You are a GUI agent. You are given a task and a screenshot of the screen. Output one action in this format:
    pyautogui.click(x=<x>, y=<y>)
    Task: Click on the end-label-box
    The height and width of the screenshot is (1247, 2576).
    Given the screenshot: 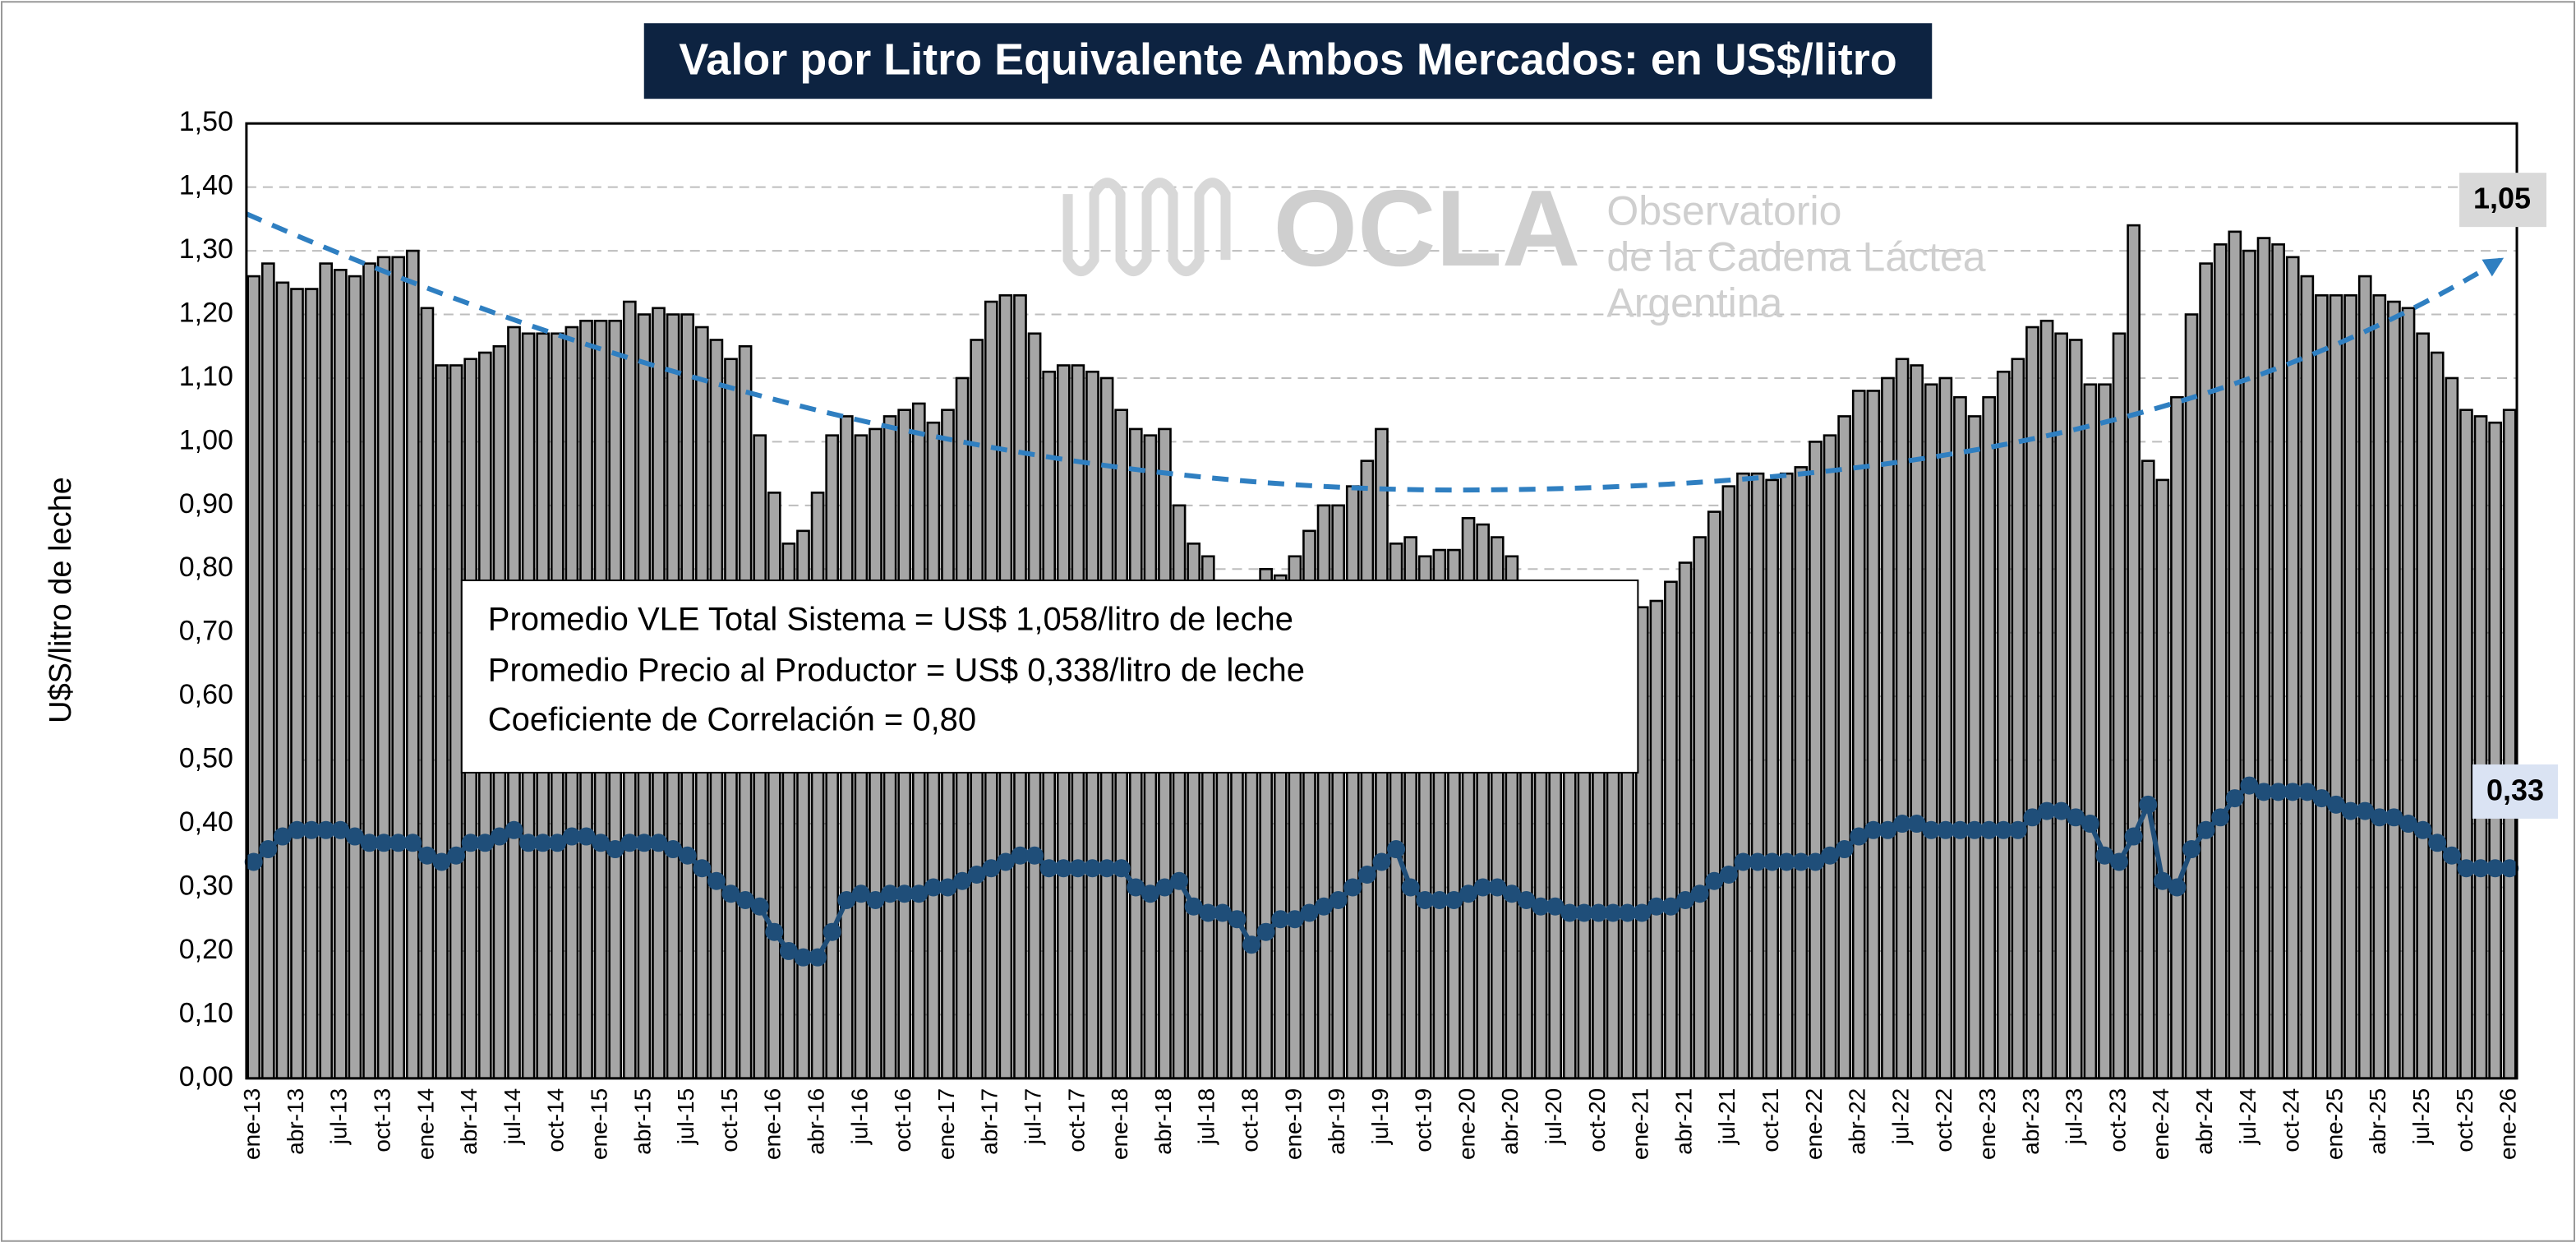 What is the action you would take?
    pyautogui.click(x=2515, y=791)
    